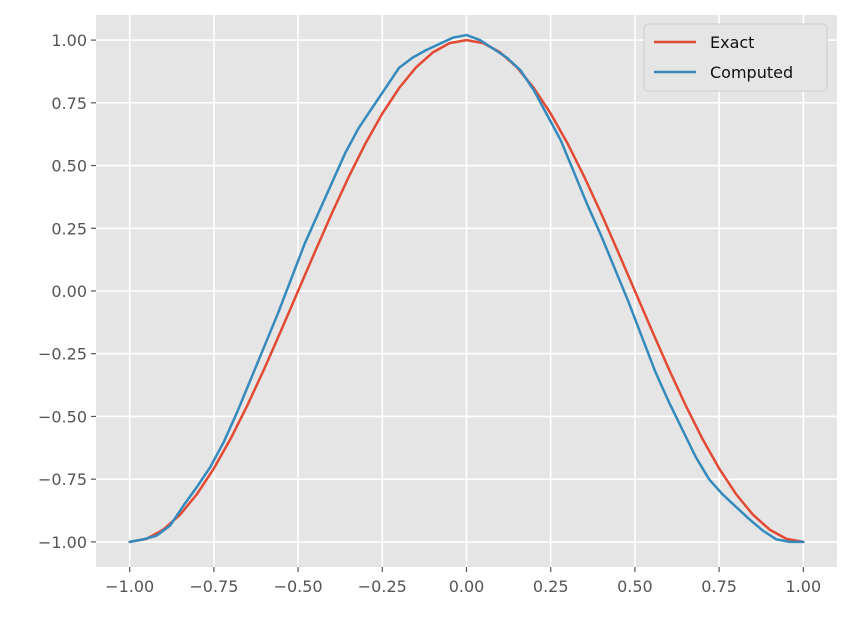  Describe the element at coordinates (129, 586) in the screenshot. I see `x-tick-label: −1.00` at that location.